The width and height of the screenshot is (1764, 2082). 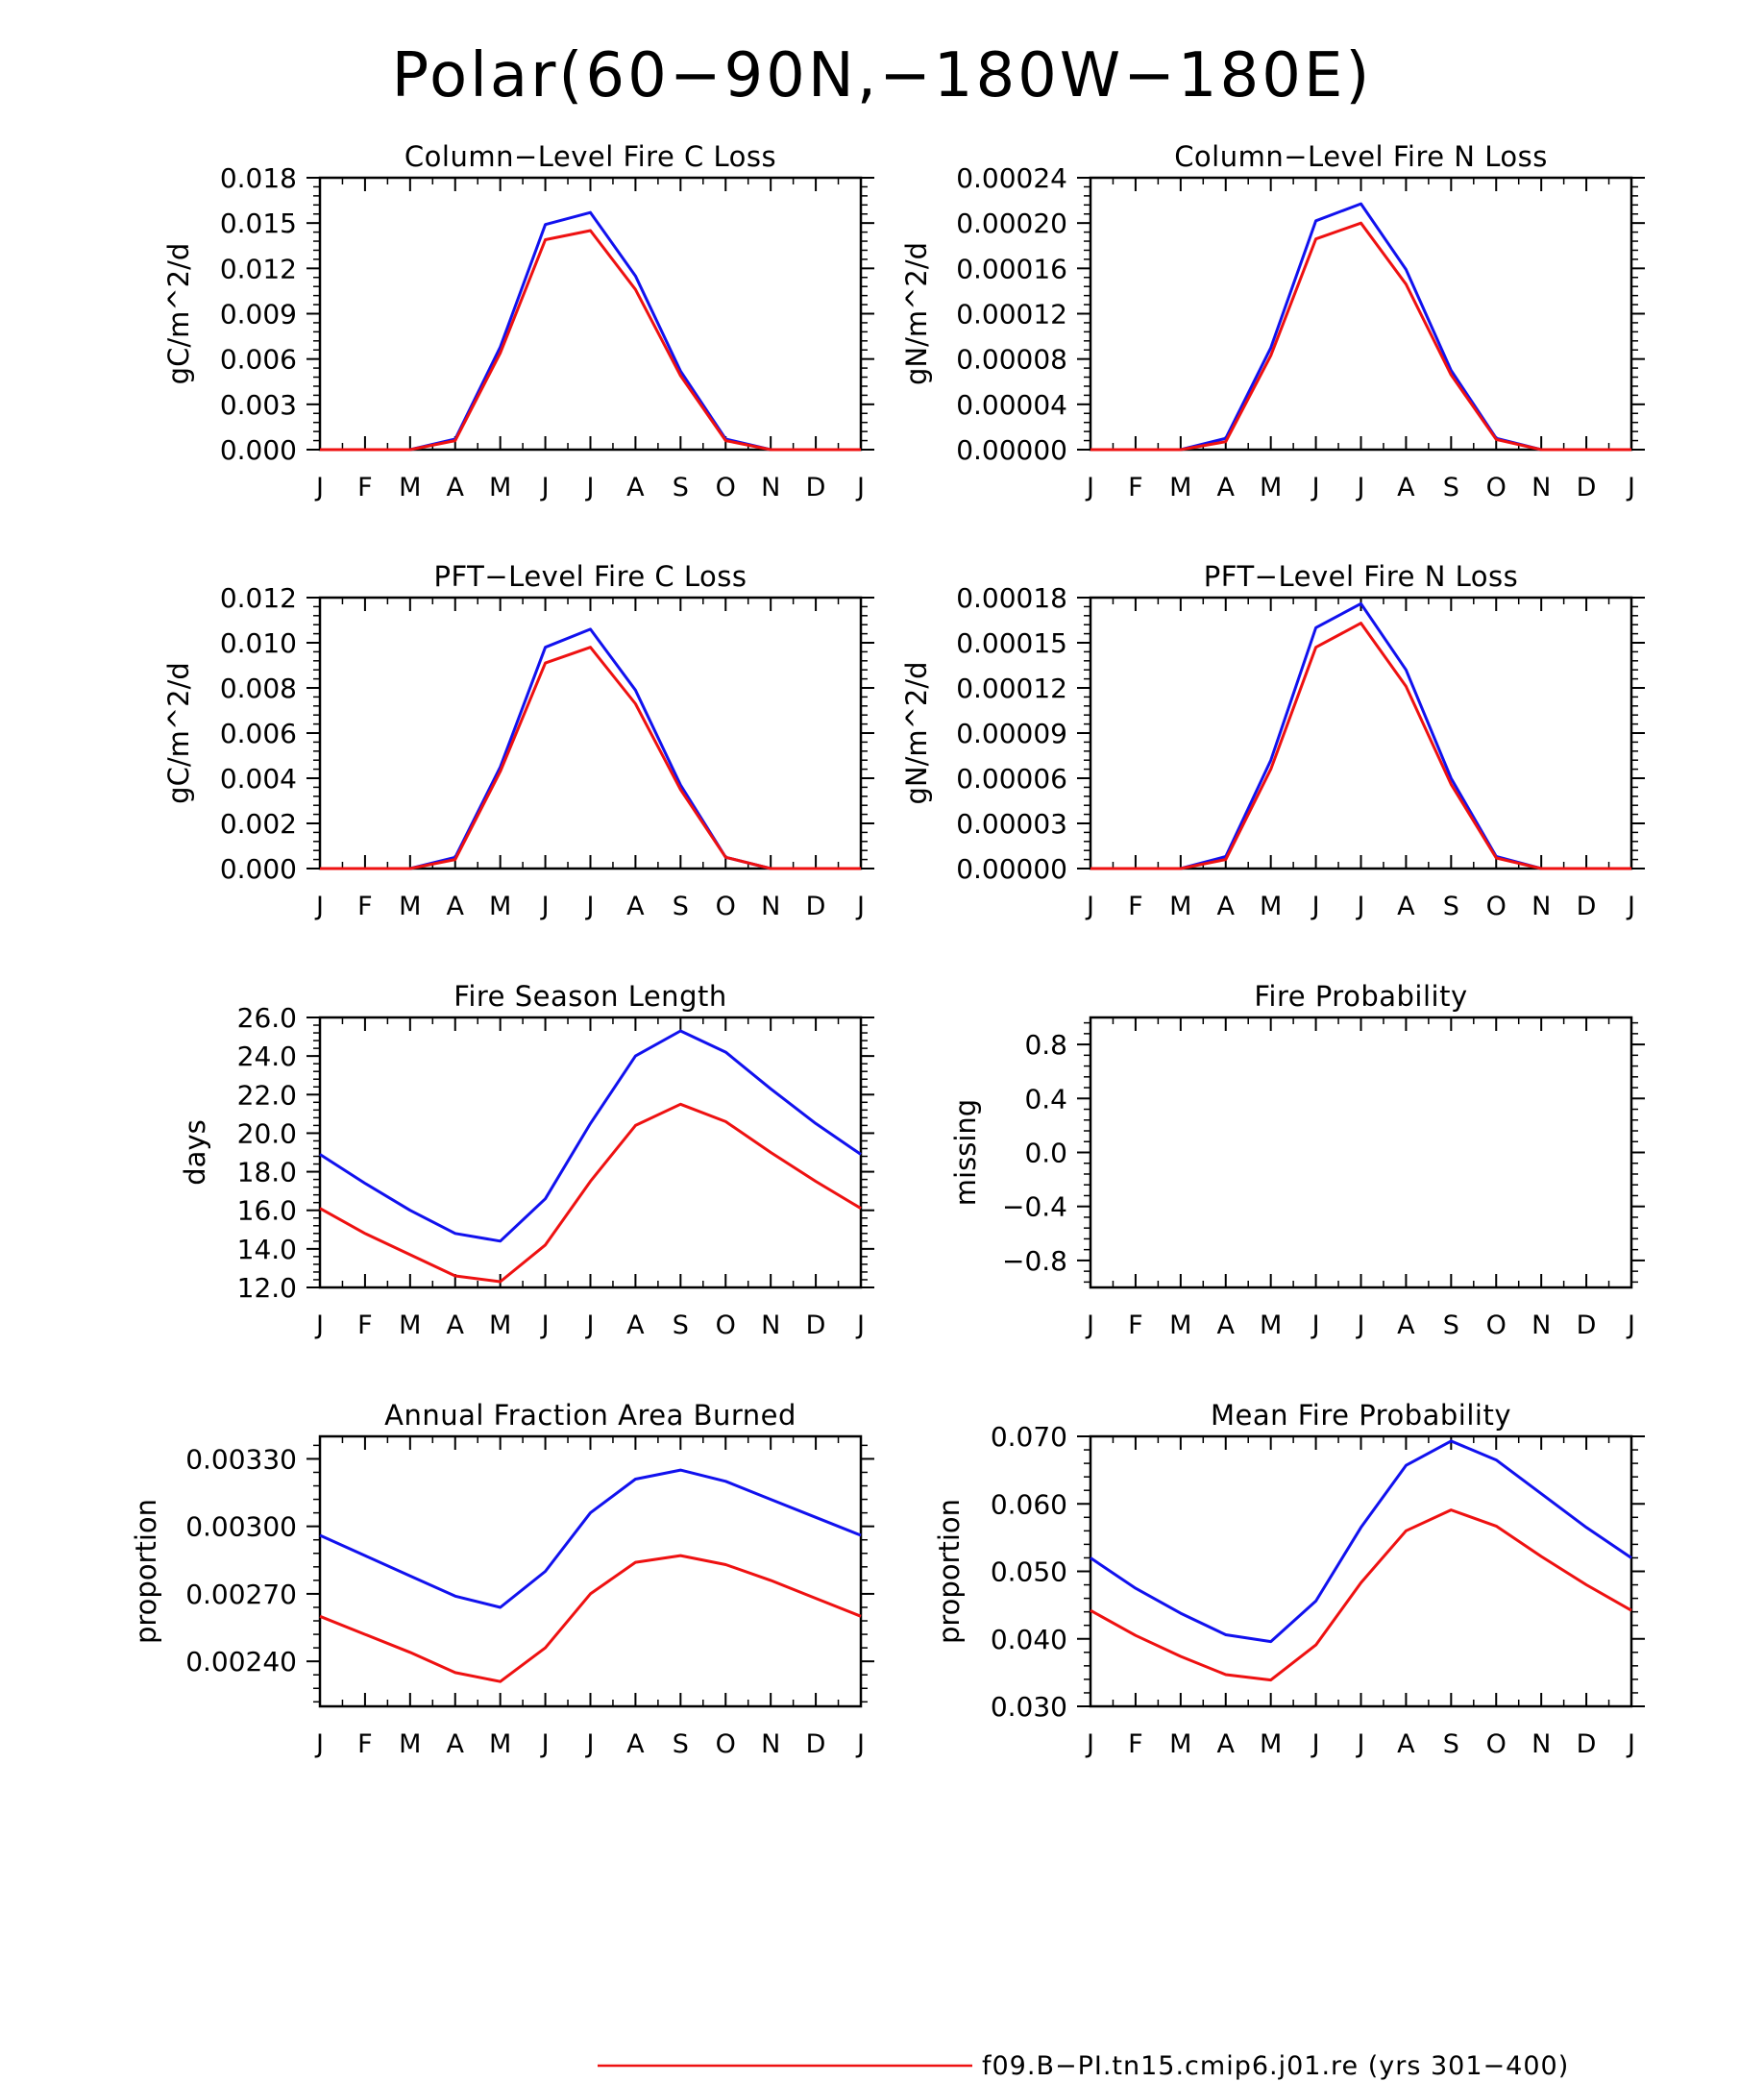 What do you see at coordinates (1361, 997) in the screenshot?
I see `chart-title: Fire Probability` at bounding box center [1361, 997].